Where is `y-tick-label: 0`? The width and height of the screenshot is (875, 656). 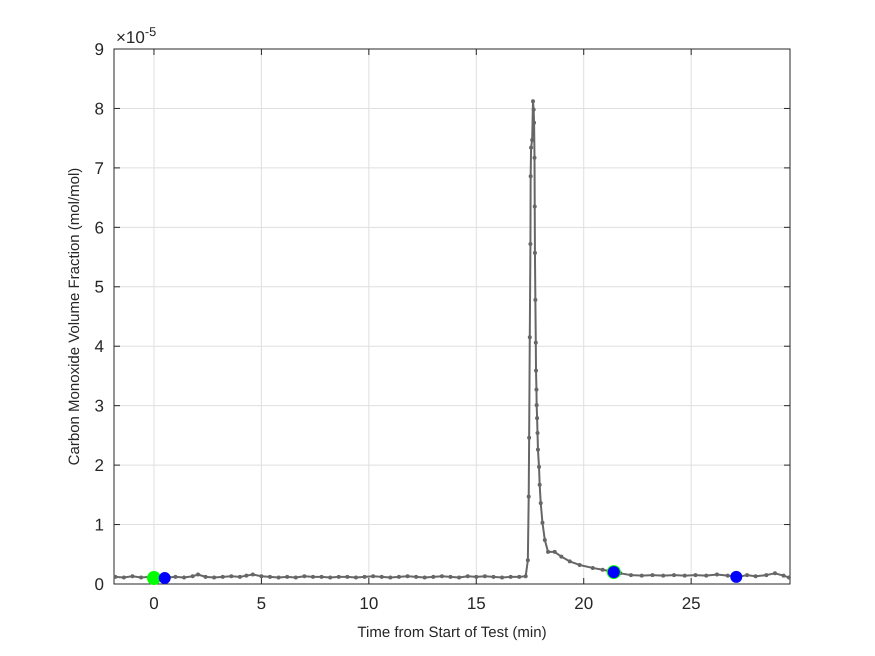 y-tick-label: 0 is located at coordinates (99, 584).